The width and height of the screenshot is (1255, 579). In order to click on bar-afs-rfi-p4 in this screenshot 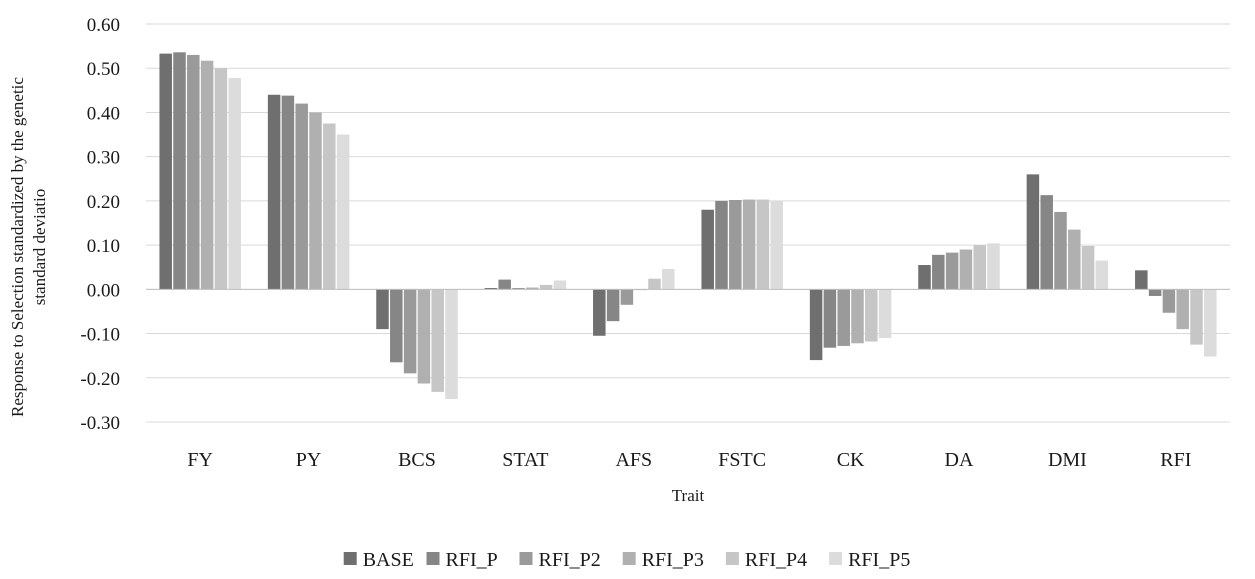, I will do `click(654, 284)`.